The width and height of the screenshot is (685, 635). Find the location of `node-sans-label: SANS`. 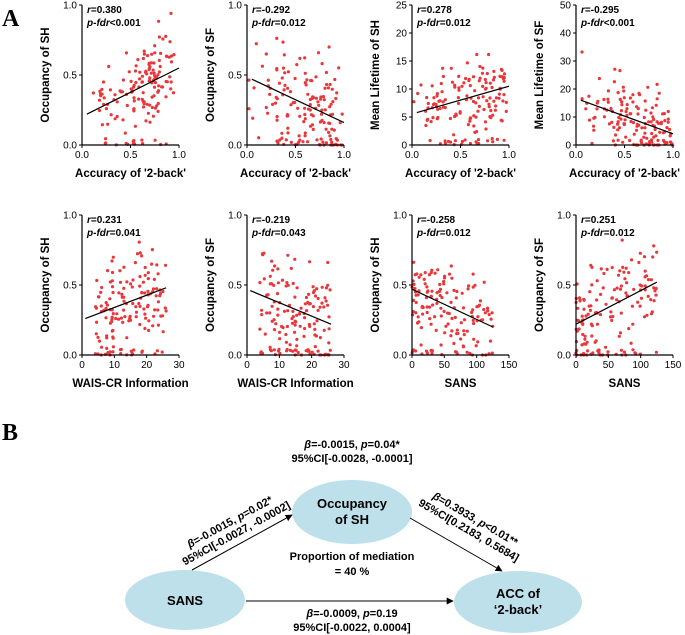

node-sans-label: SANS is located at coordinates (185, 600).